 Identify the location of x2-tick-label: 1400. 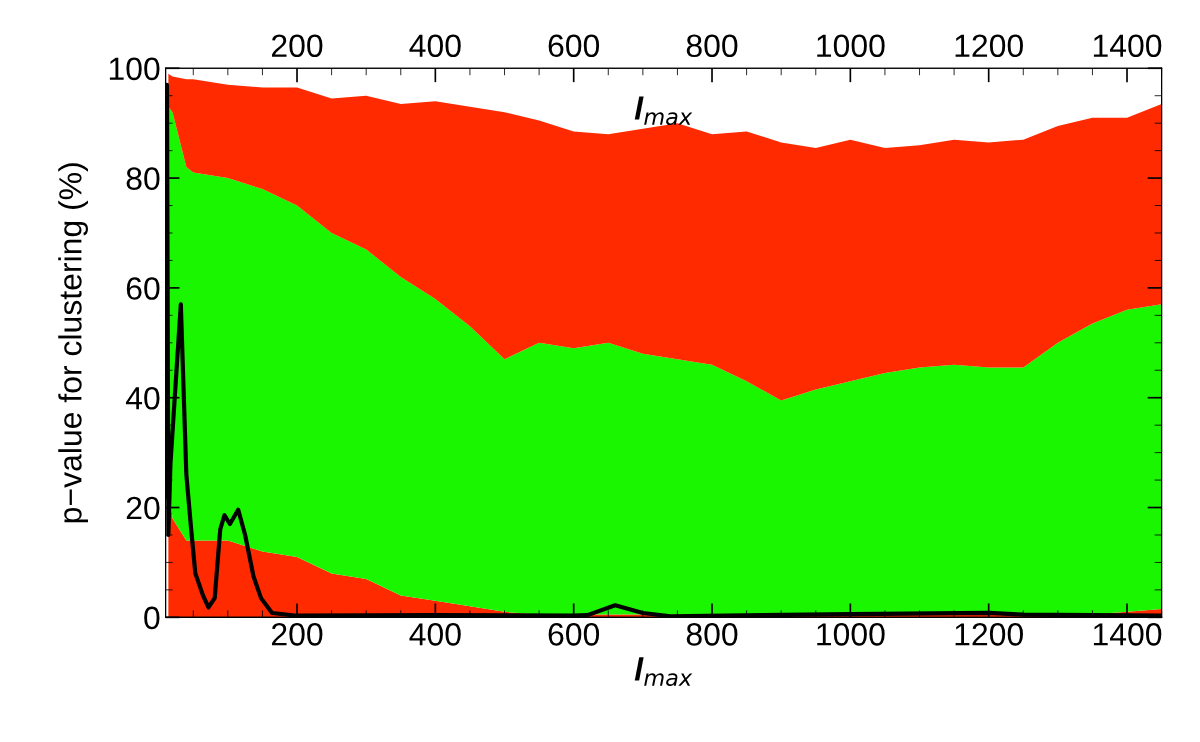
(1127, 46).